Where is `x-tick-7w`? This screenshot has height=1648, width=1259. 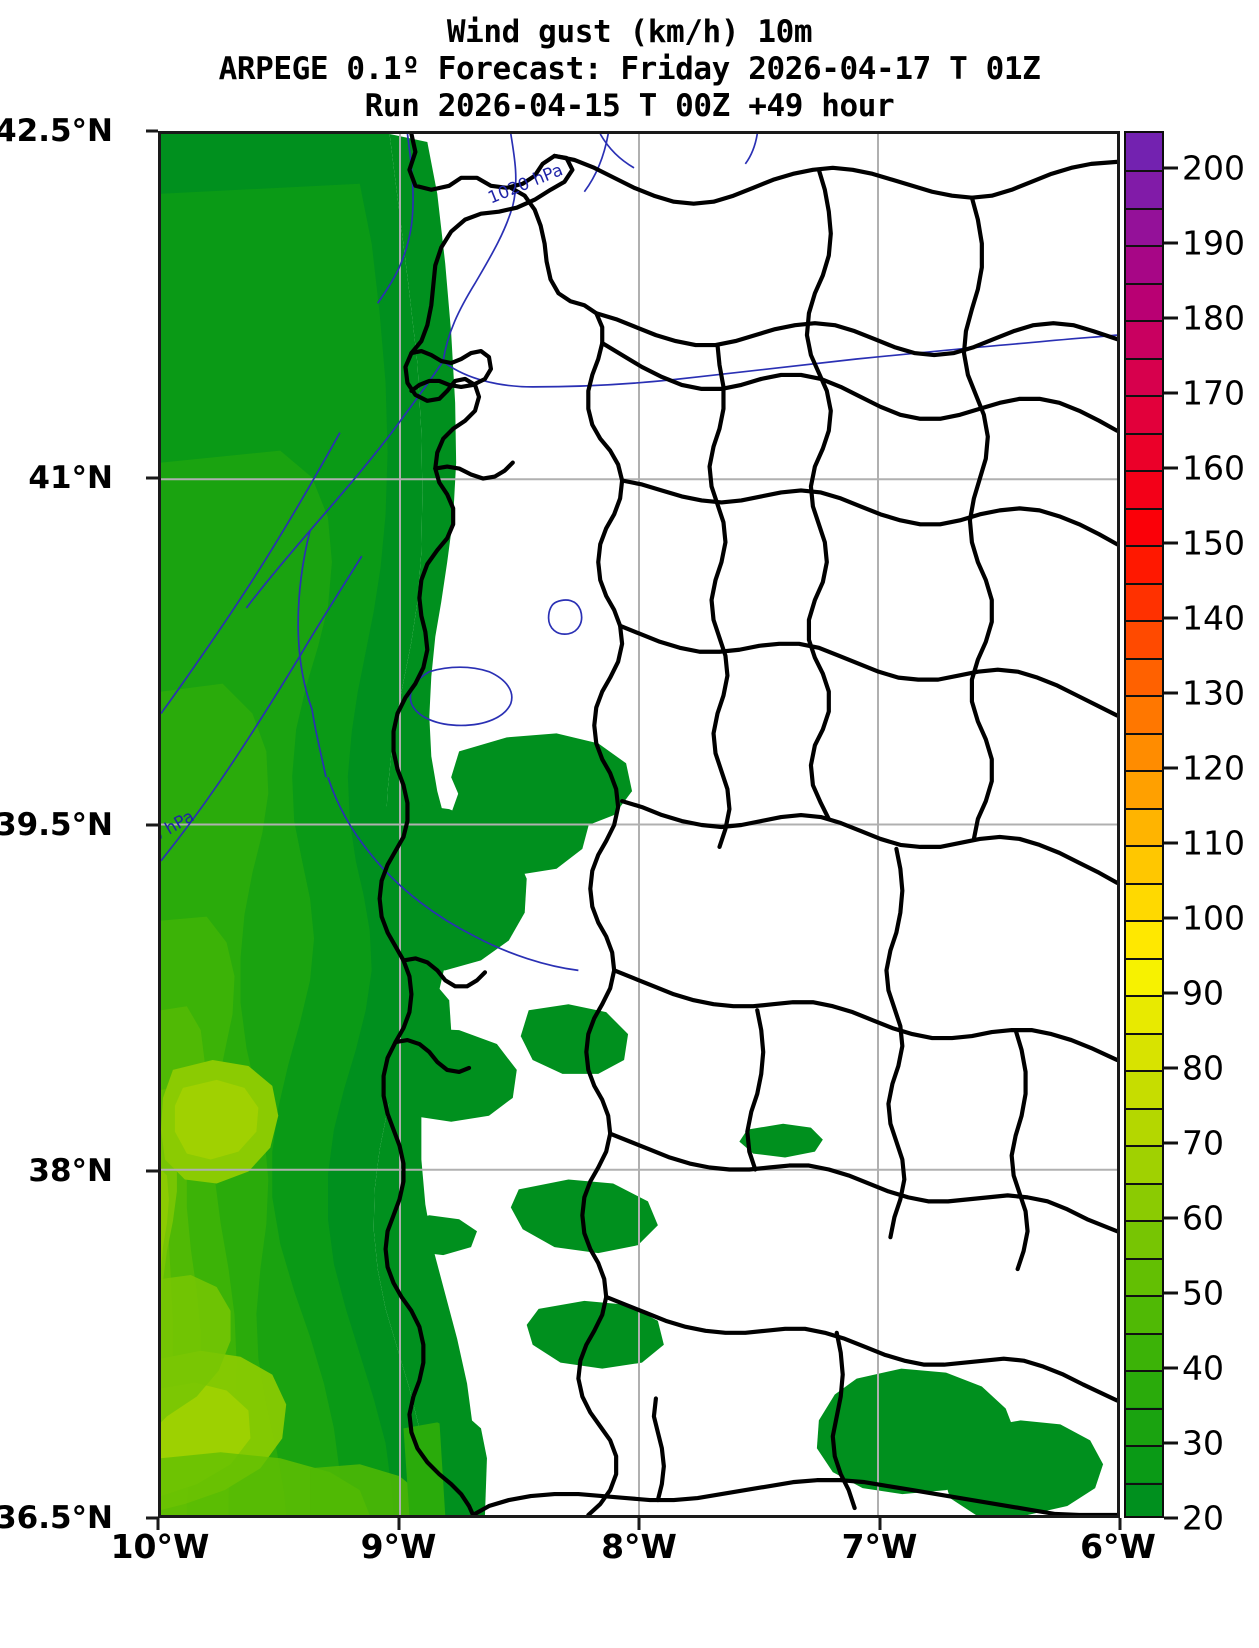 x-tick-7w is located at coordinates (879, 1524).